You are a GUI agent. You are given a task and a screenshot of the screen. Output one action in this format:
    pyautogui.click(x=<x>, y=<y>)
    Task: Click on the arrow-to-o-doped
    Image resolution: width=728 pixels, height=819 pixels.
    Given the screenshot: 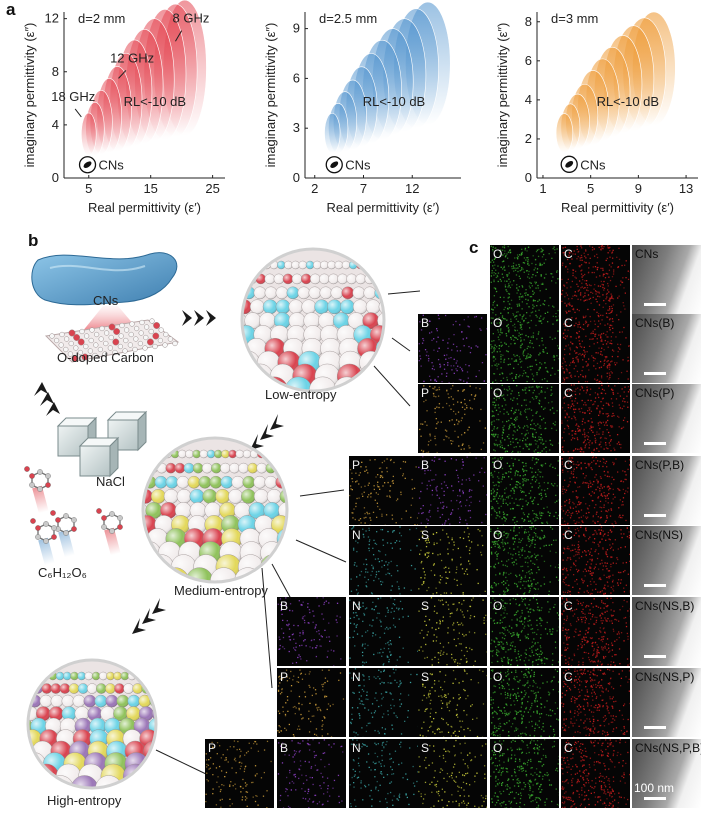 What is the action you would take?
    pyautogui.click(x=47, y=399)
    